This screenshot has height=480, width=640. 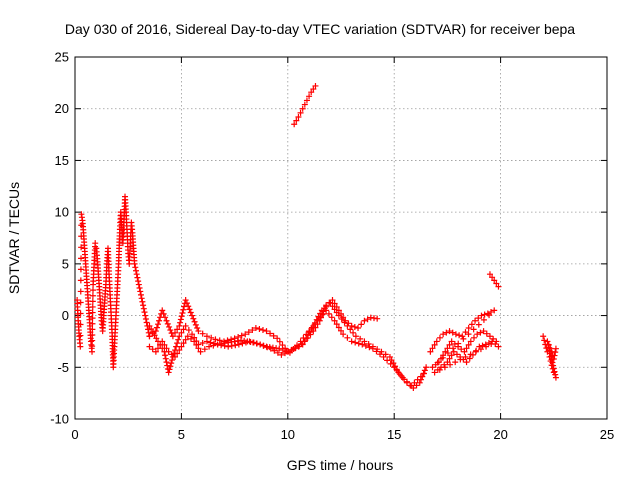 What do you see at coordinates (500, 434) in the screenshot?
I see `x-tick-label: 20` at bounding box center [500, 434].